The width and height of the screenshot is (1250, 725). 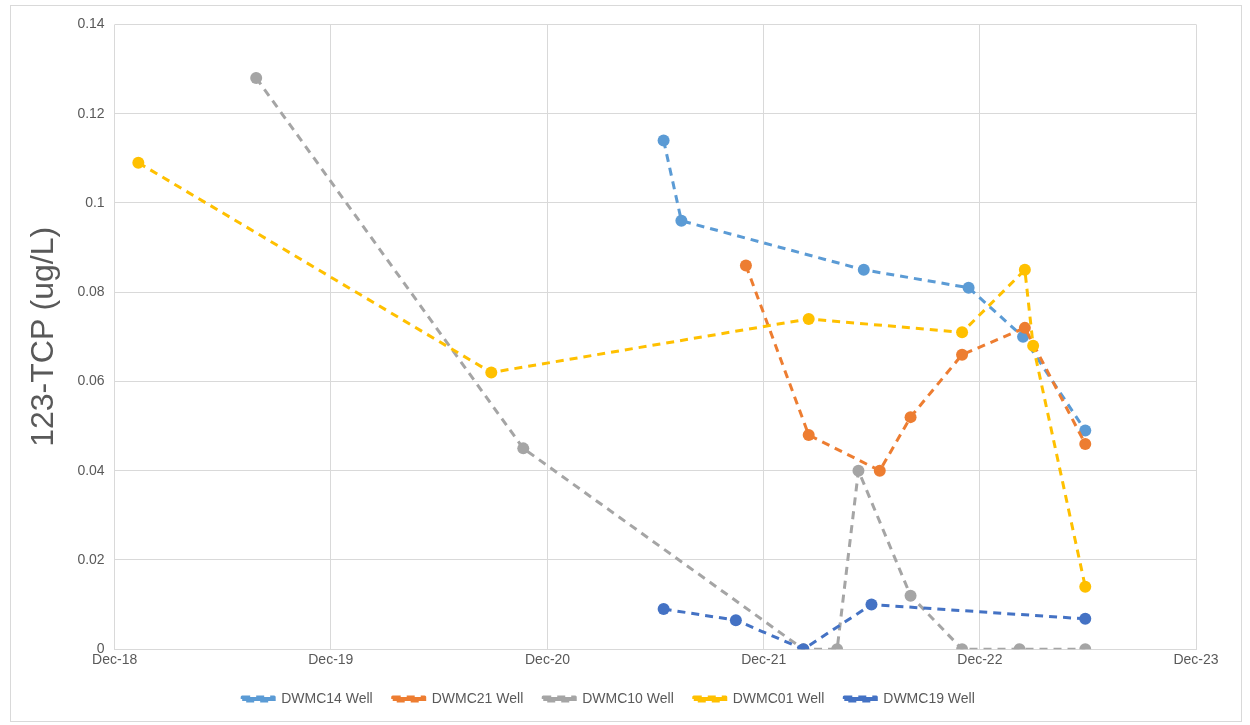 I want to click on legend-label: DWMC10 Well, so click(x=628, y=697).